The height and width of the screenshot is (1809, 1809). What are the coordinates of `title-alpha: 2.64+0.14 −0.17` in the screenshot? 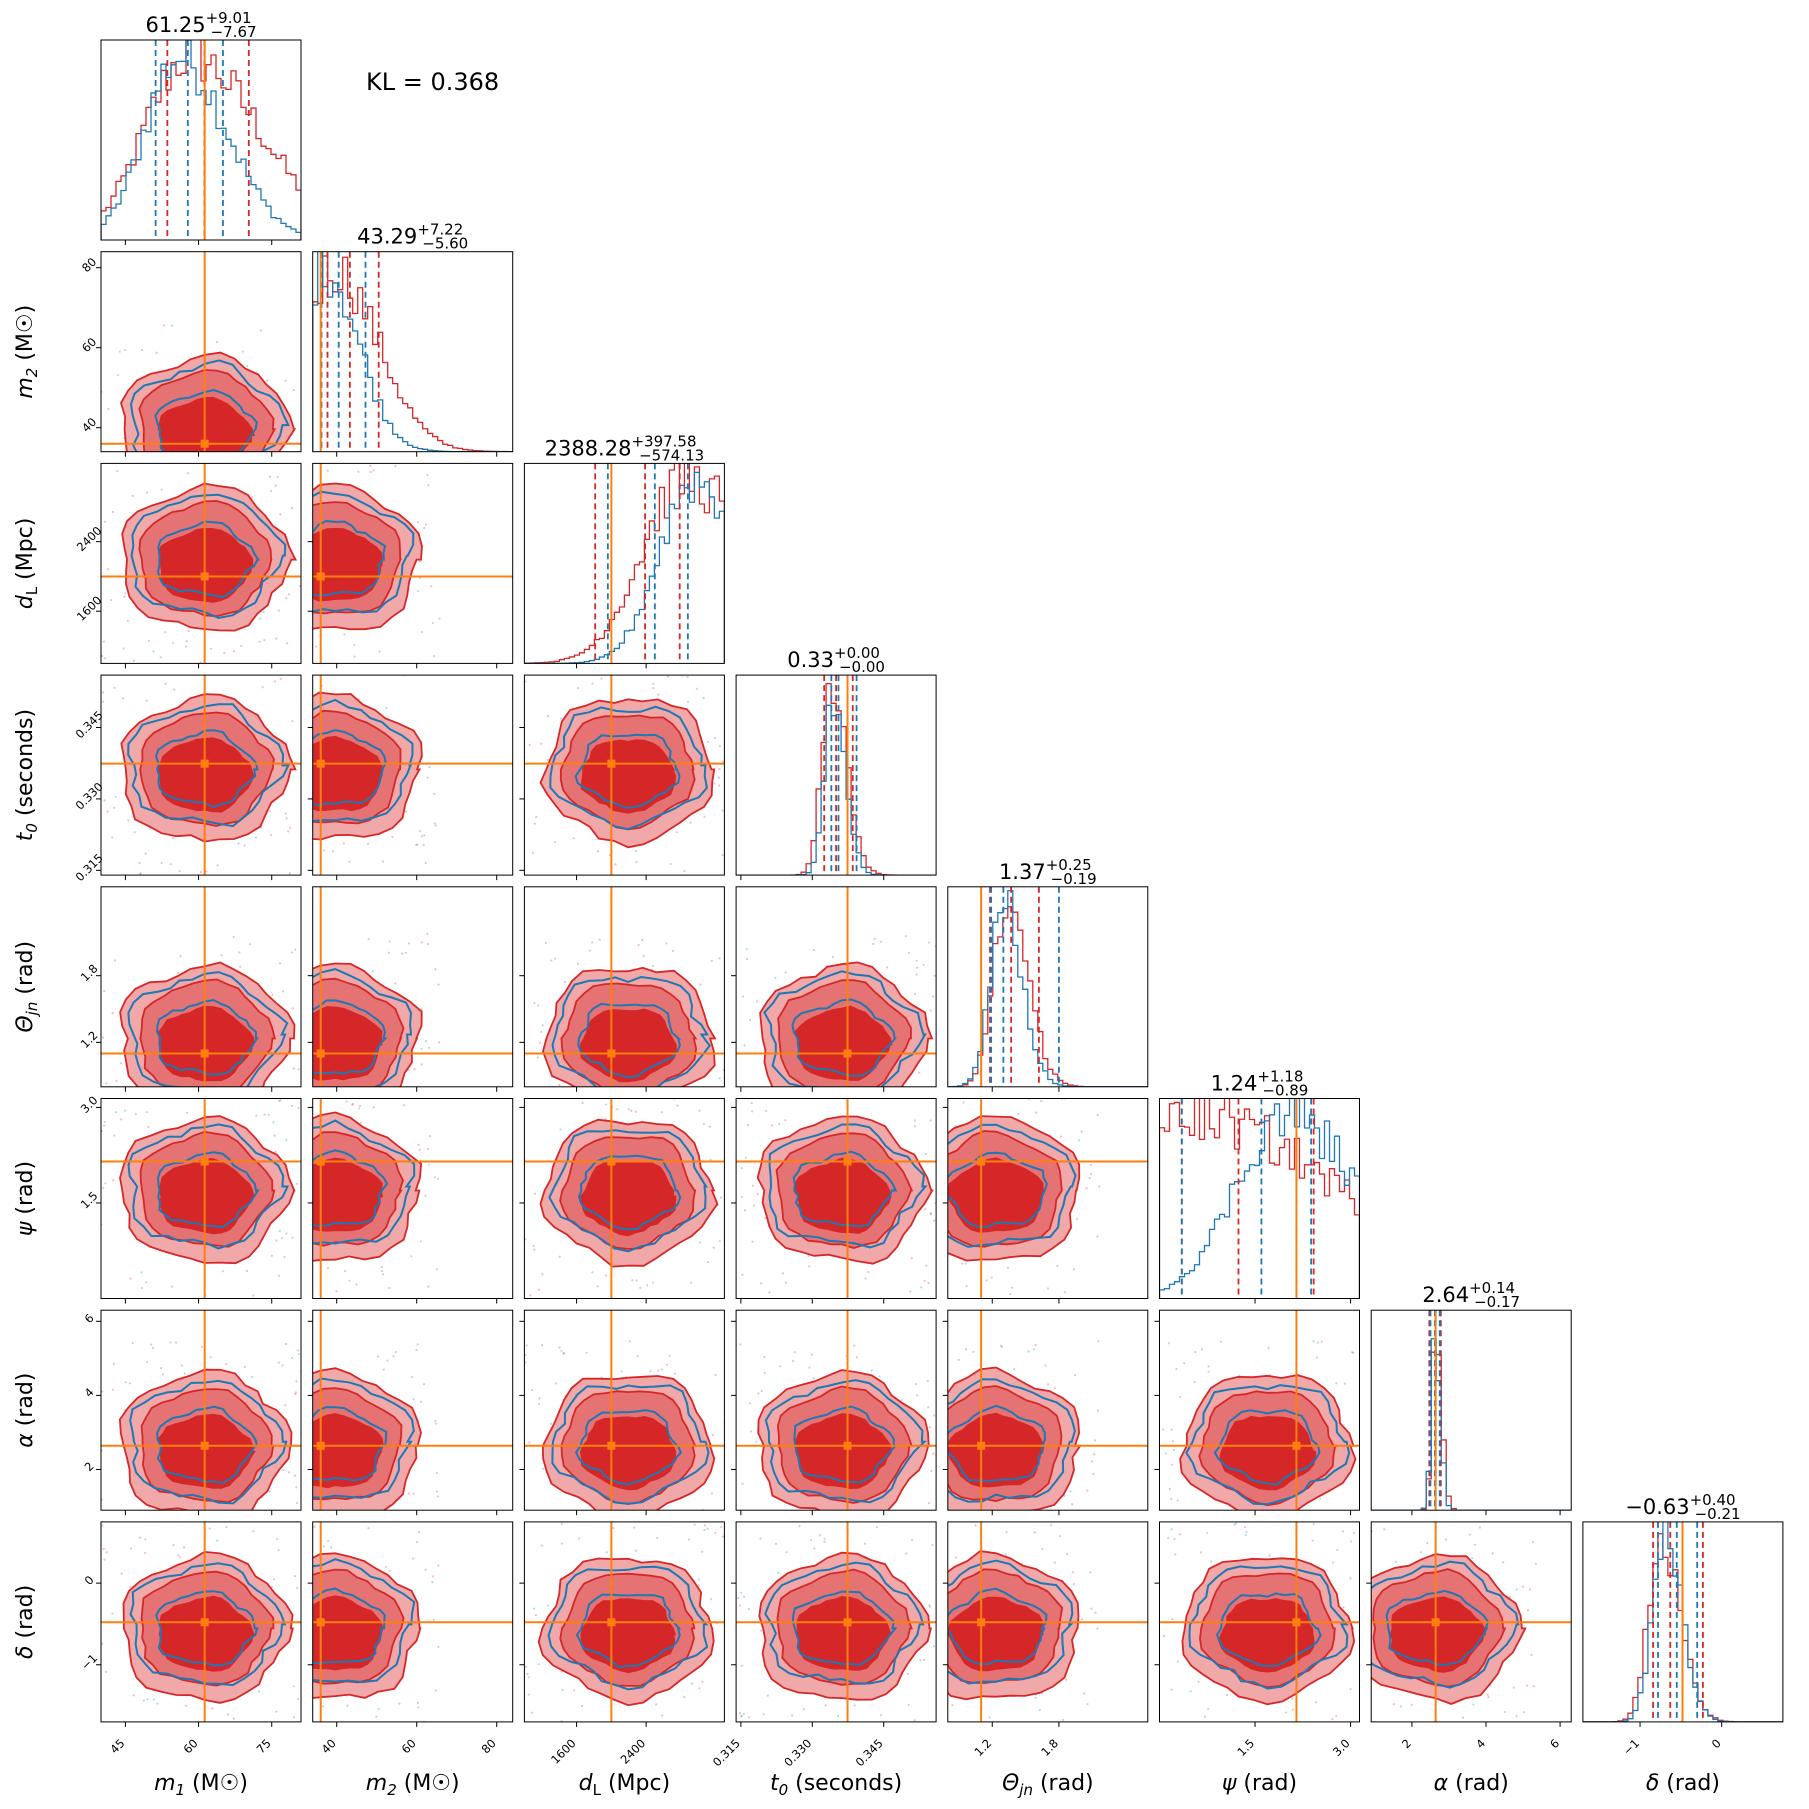 It's located at (1471, 1295).